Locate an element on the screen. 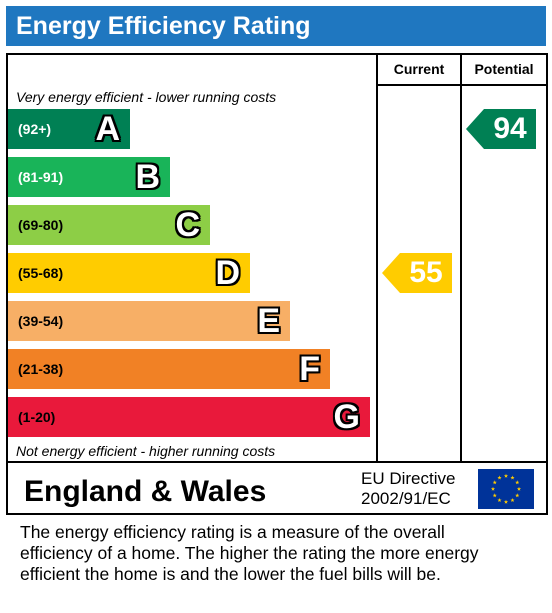  band-letter: C is located at coordinates (187, 225).